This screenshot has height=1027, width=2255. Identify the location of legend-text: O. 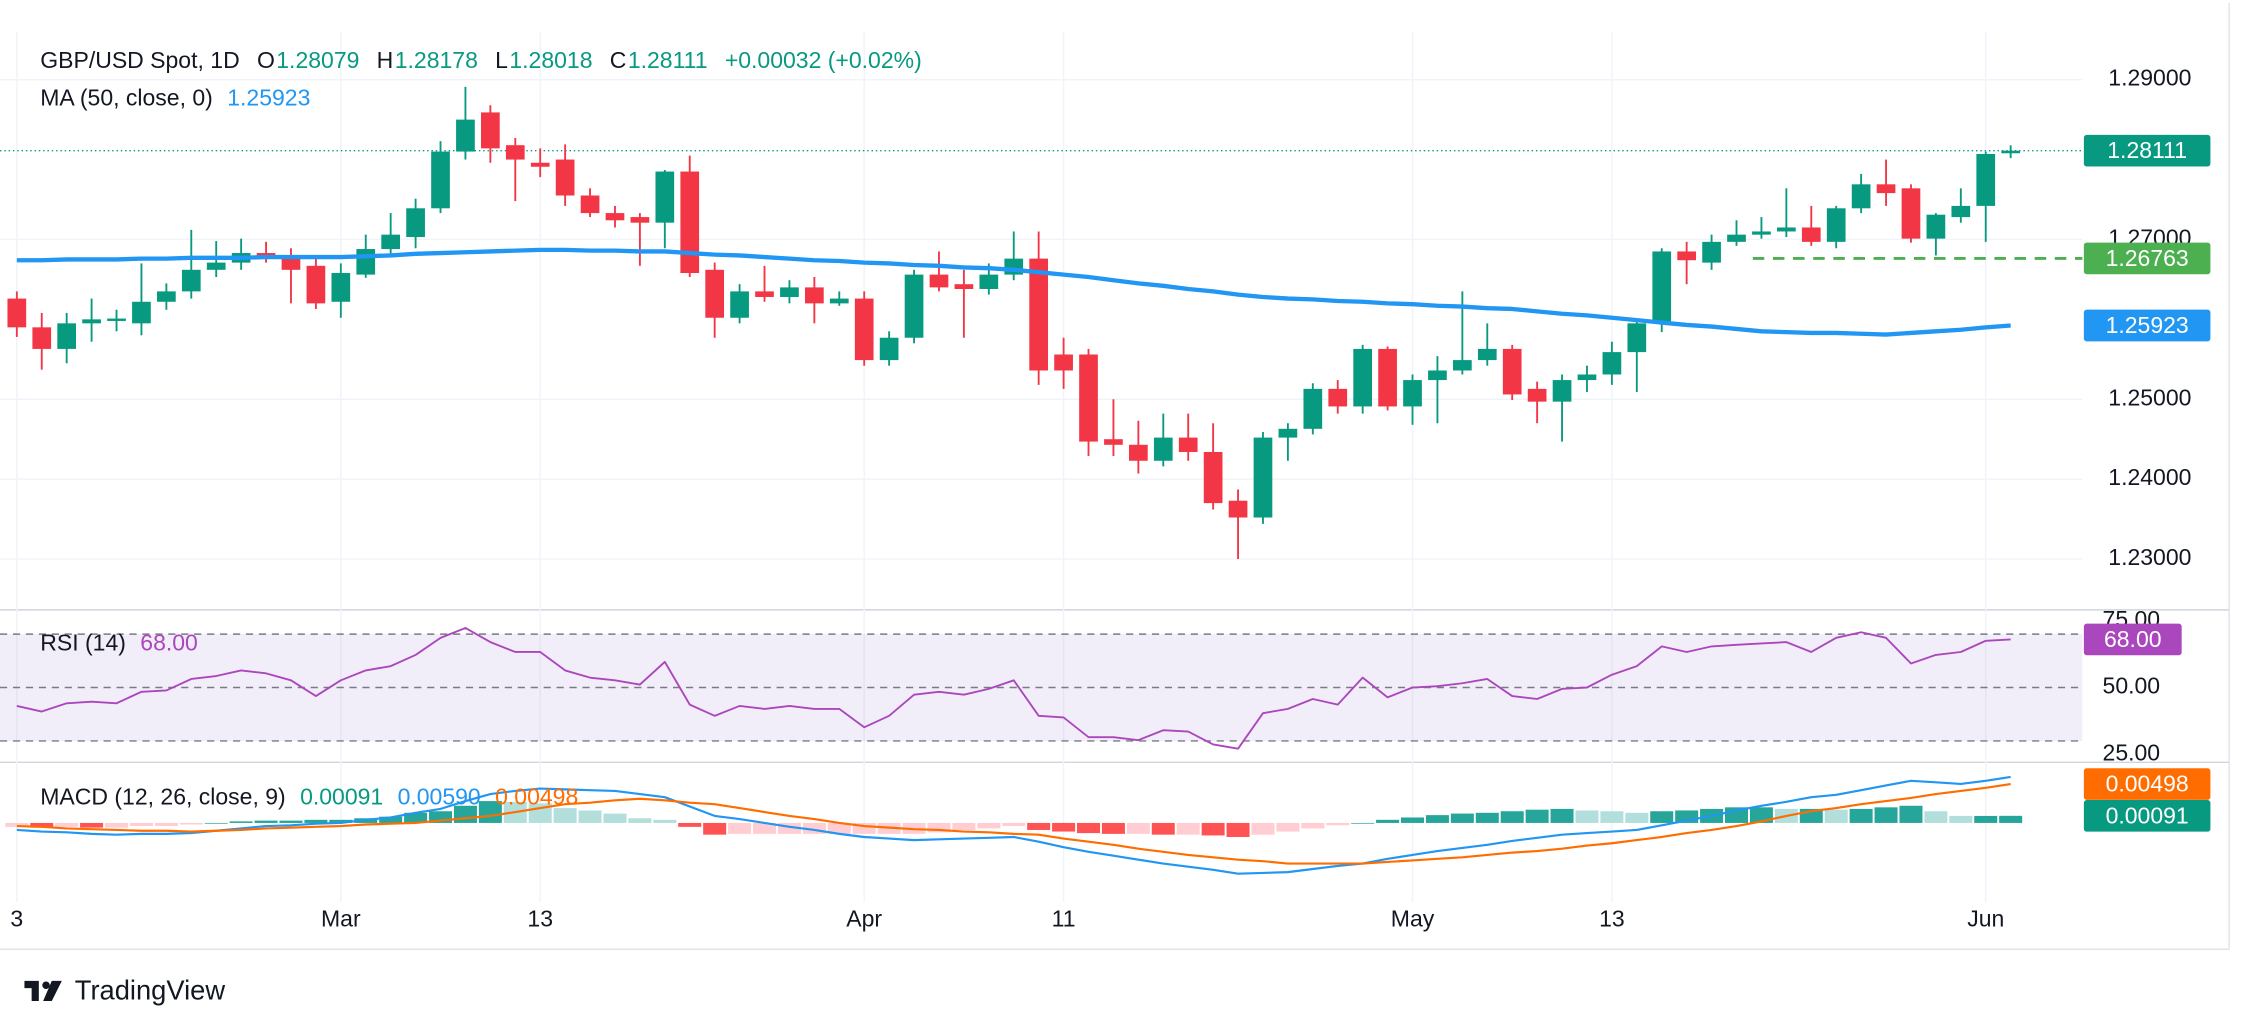
(266, 60).